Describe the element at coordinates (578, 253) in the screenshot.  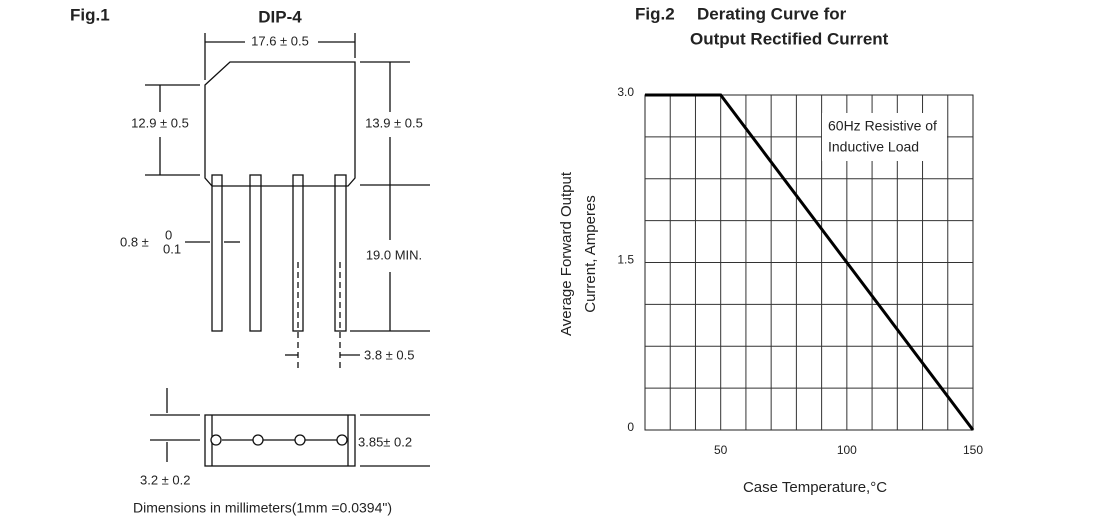
I see `y-axis-label: Average Forward Output Current, Amperes` at that location.